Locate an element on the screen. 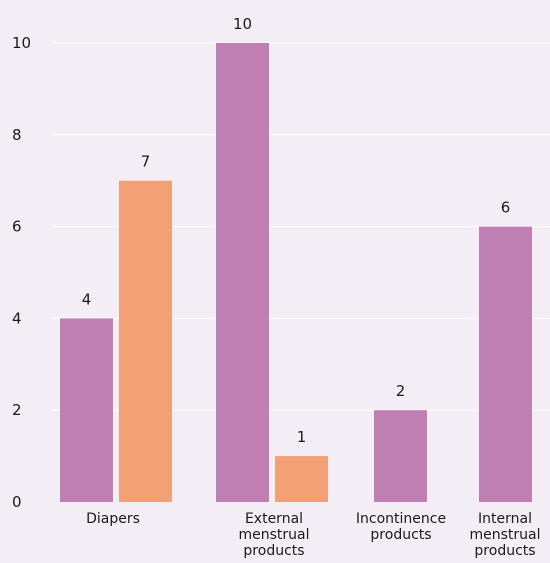 The image size is (550, 563). category-label-line: External is located at coordinates (274, 519).